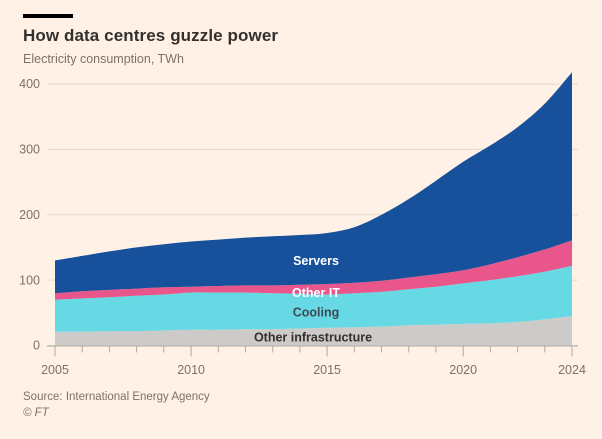  Describe the element at coordinates (463, 370) in the screenshot. I see `x-tick-label-2020: 2020` at that location.